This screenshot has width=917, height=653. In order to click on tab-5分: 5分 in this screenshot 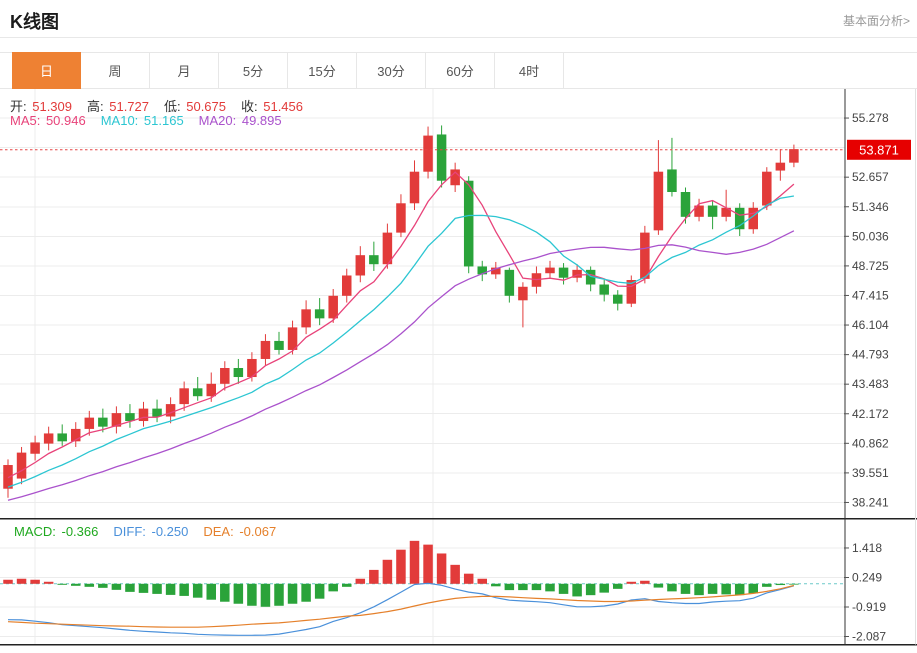, I will do `click(253, 70)`.